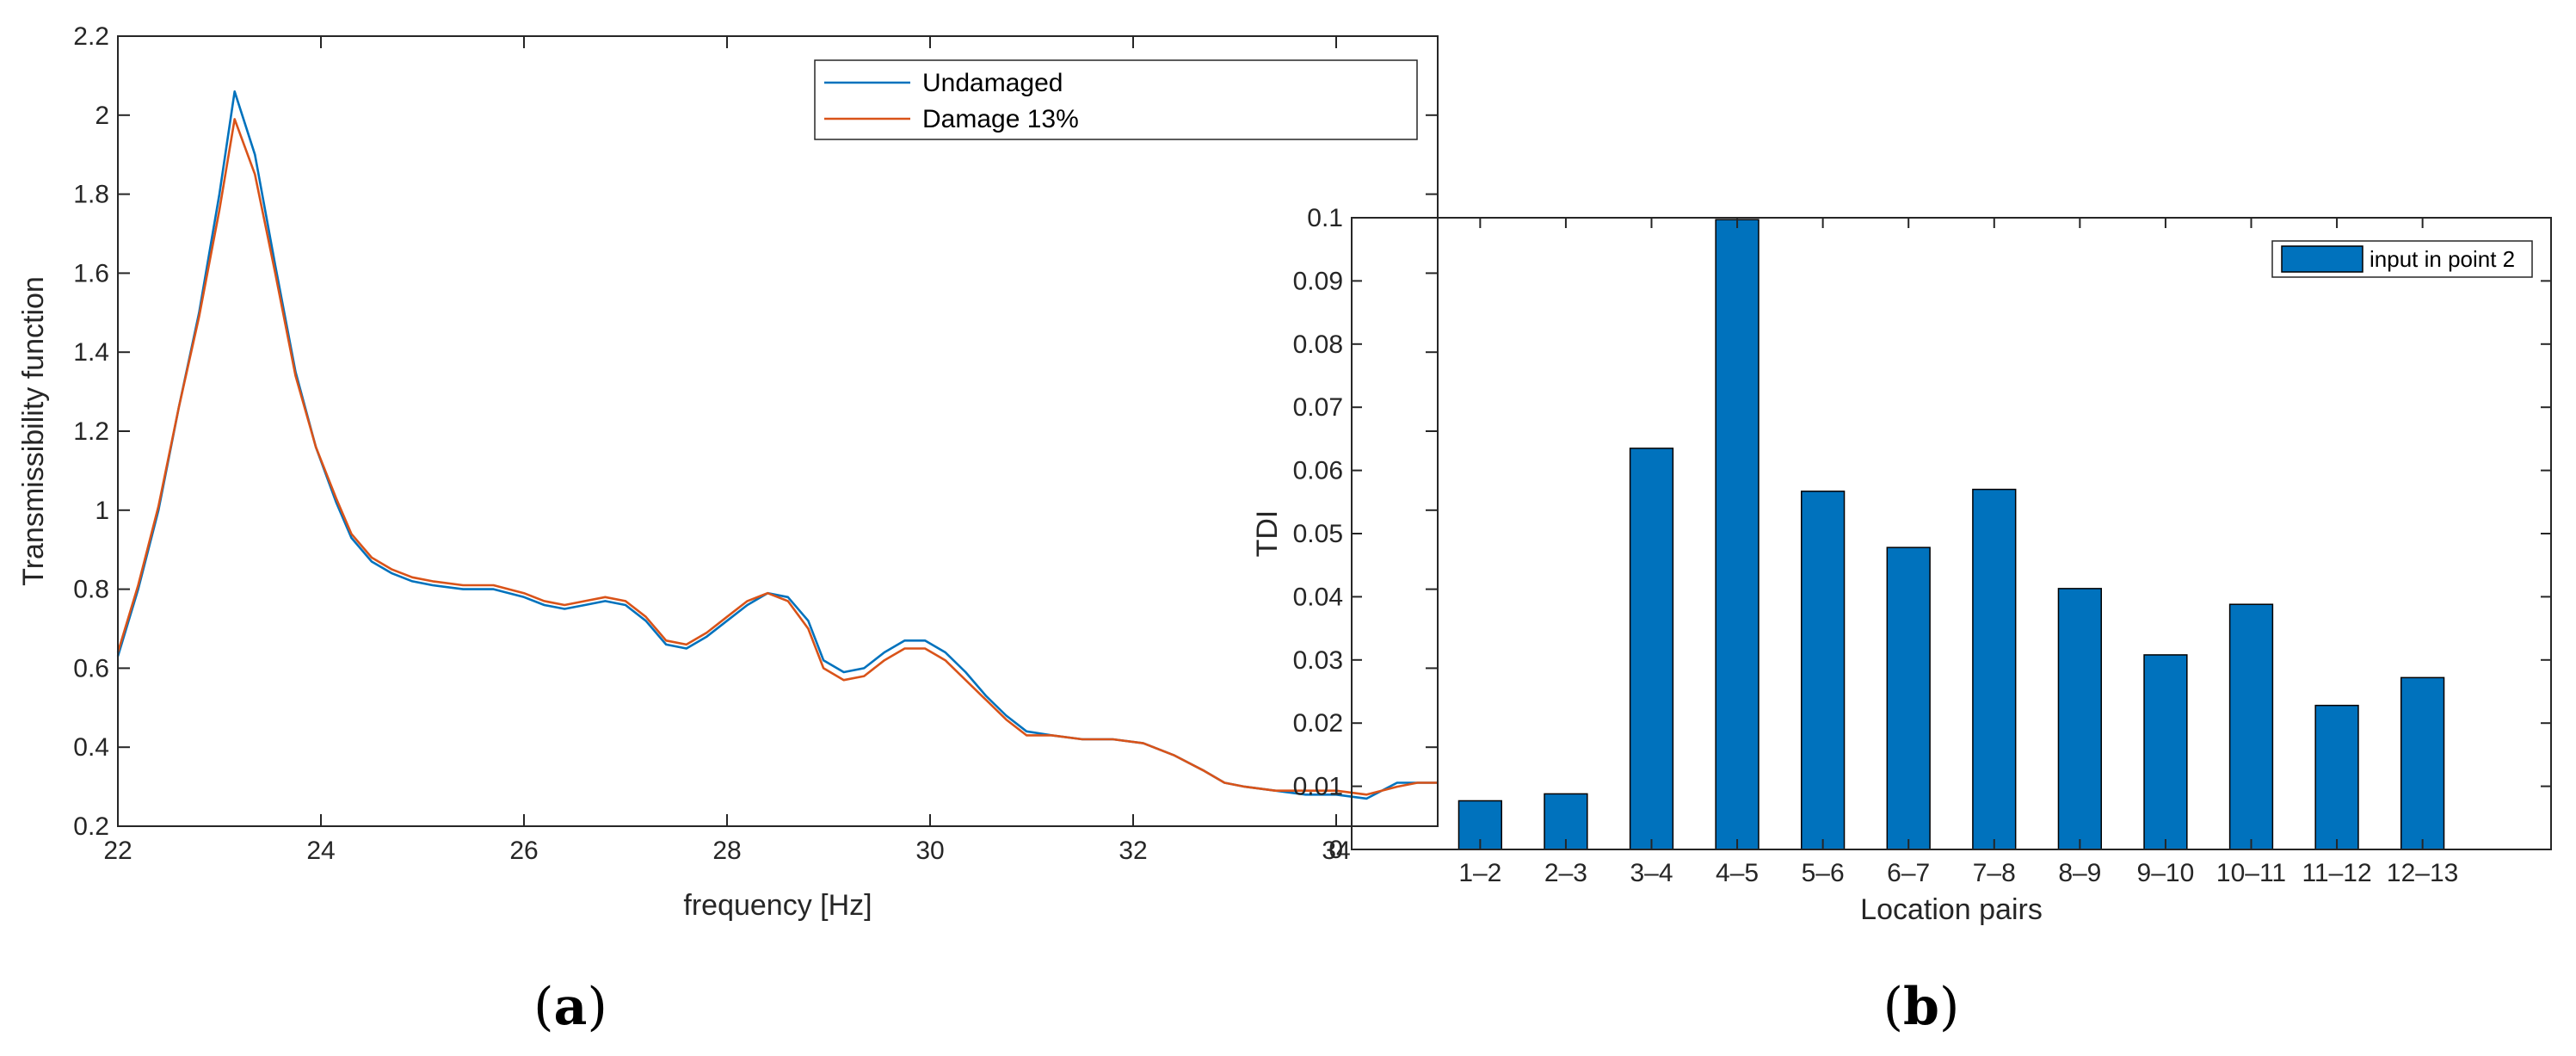  What do you see at coordinates (1318, 407) in the screenshot?
I see `y-tick-label: 0.07` at bounding box center [1318, 407].